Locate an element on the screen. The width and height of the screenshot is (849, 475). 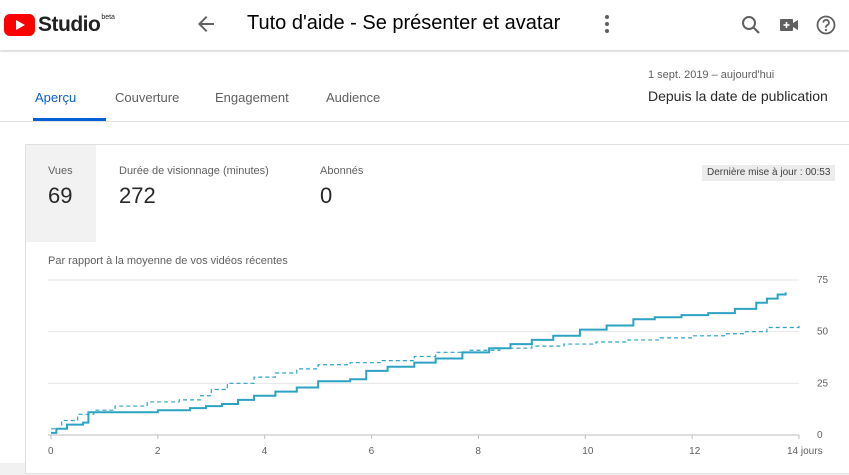
more-options-icon is located at coordinates (607, 24).